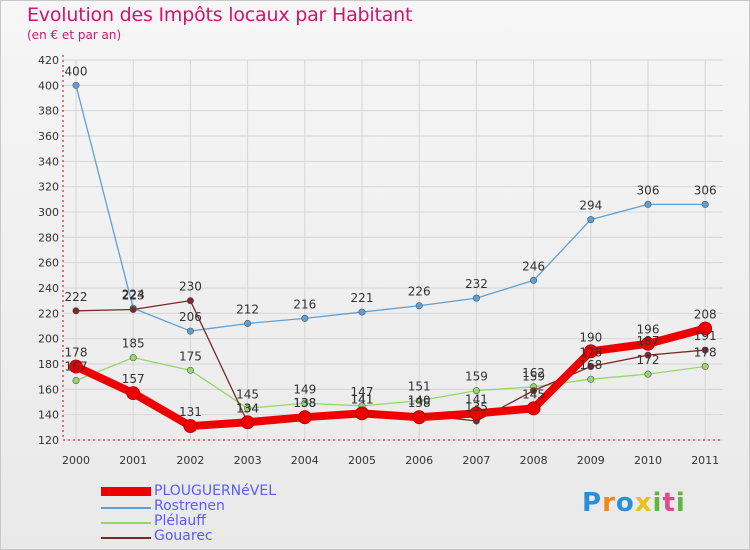 The width and height of the screenshot is (750, 550). What do you see at coordinates (76, 71) in the screenshot?
I see `data-label-rostrenen: 400` at bounding box center [76, 71].